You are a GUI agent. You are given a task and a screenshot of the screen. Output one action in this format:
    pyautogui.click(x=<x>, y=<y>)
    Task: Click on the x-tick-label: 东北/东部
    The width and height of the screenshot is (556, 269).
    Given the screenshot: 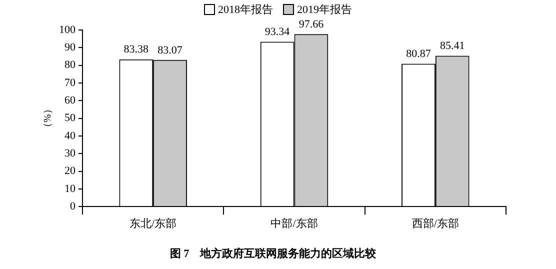 What is the action you would take?
    pyautogui.click(x=153, y=223)
    